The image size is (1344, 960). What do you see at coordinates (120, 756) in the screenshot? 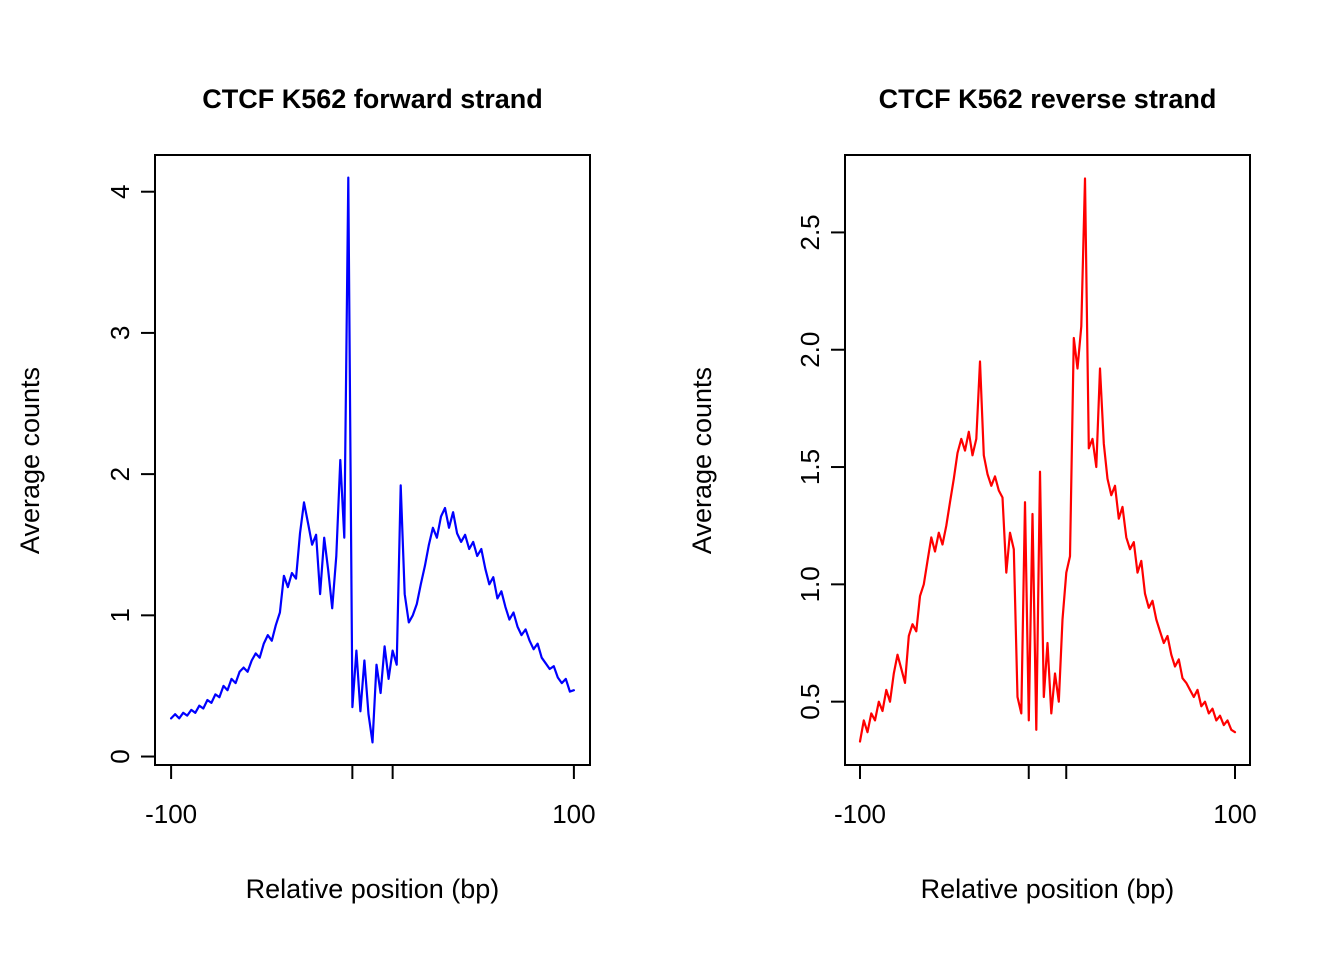
I see `y-tick-label: 0` at bounding box center [120, 756].